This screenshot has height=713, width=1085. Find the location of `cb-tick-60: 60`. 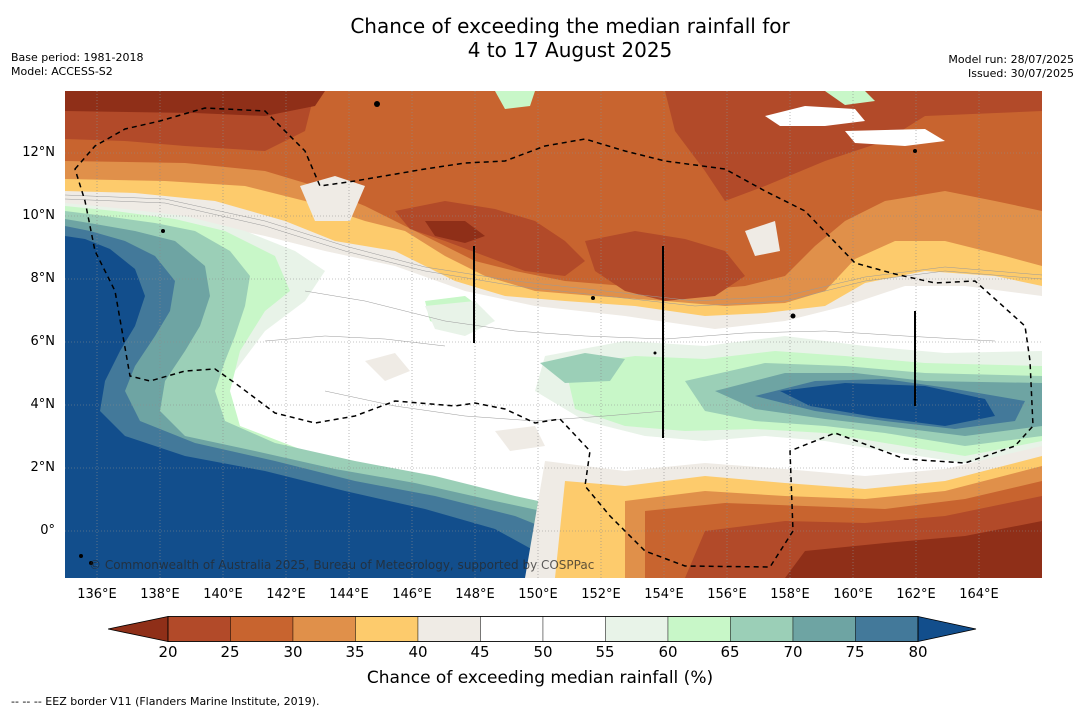

cb-tick-60: 60 is located at coordinates (668, 652).